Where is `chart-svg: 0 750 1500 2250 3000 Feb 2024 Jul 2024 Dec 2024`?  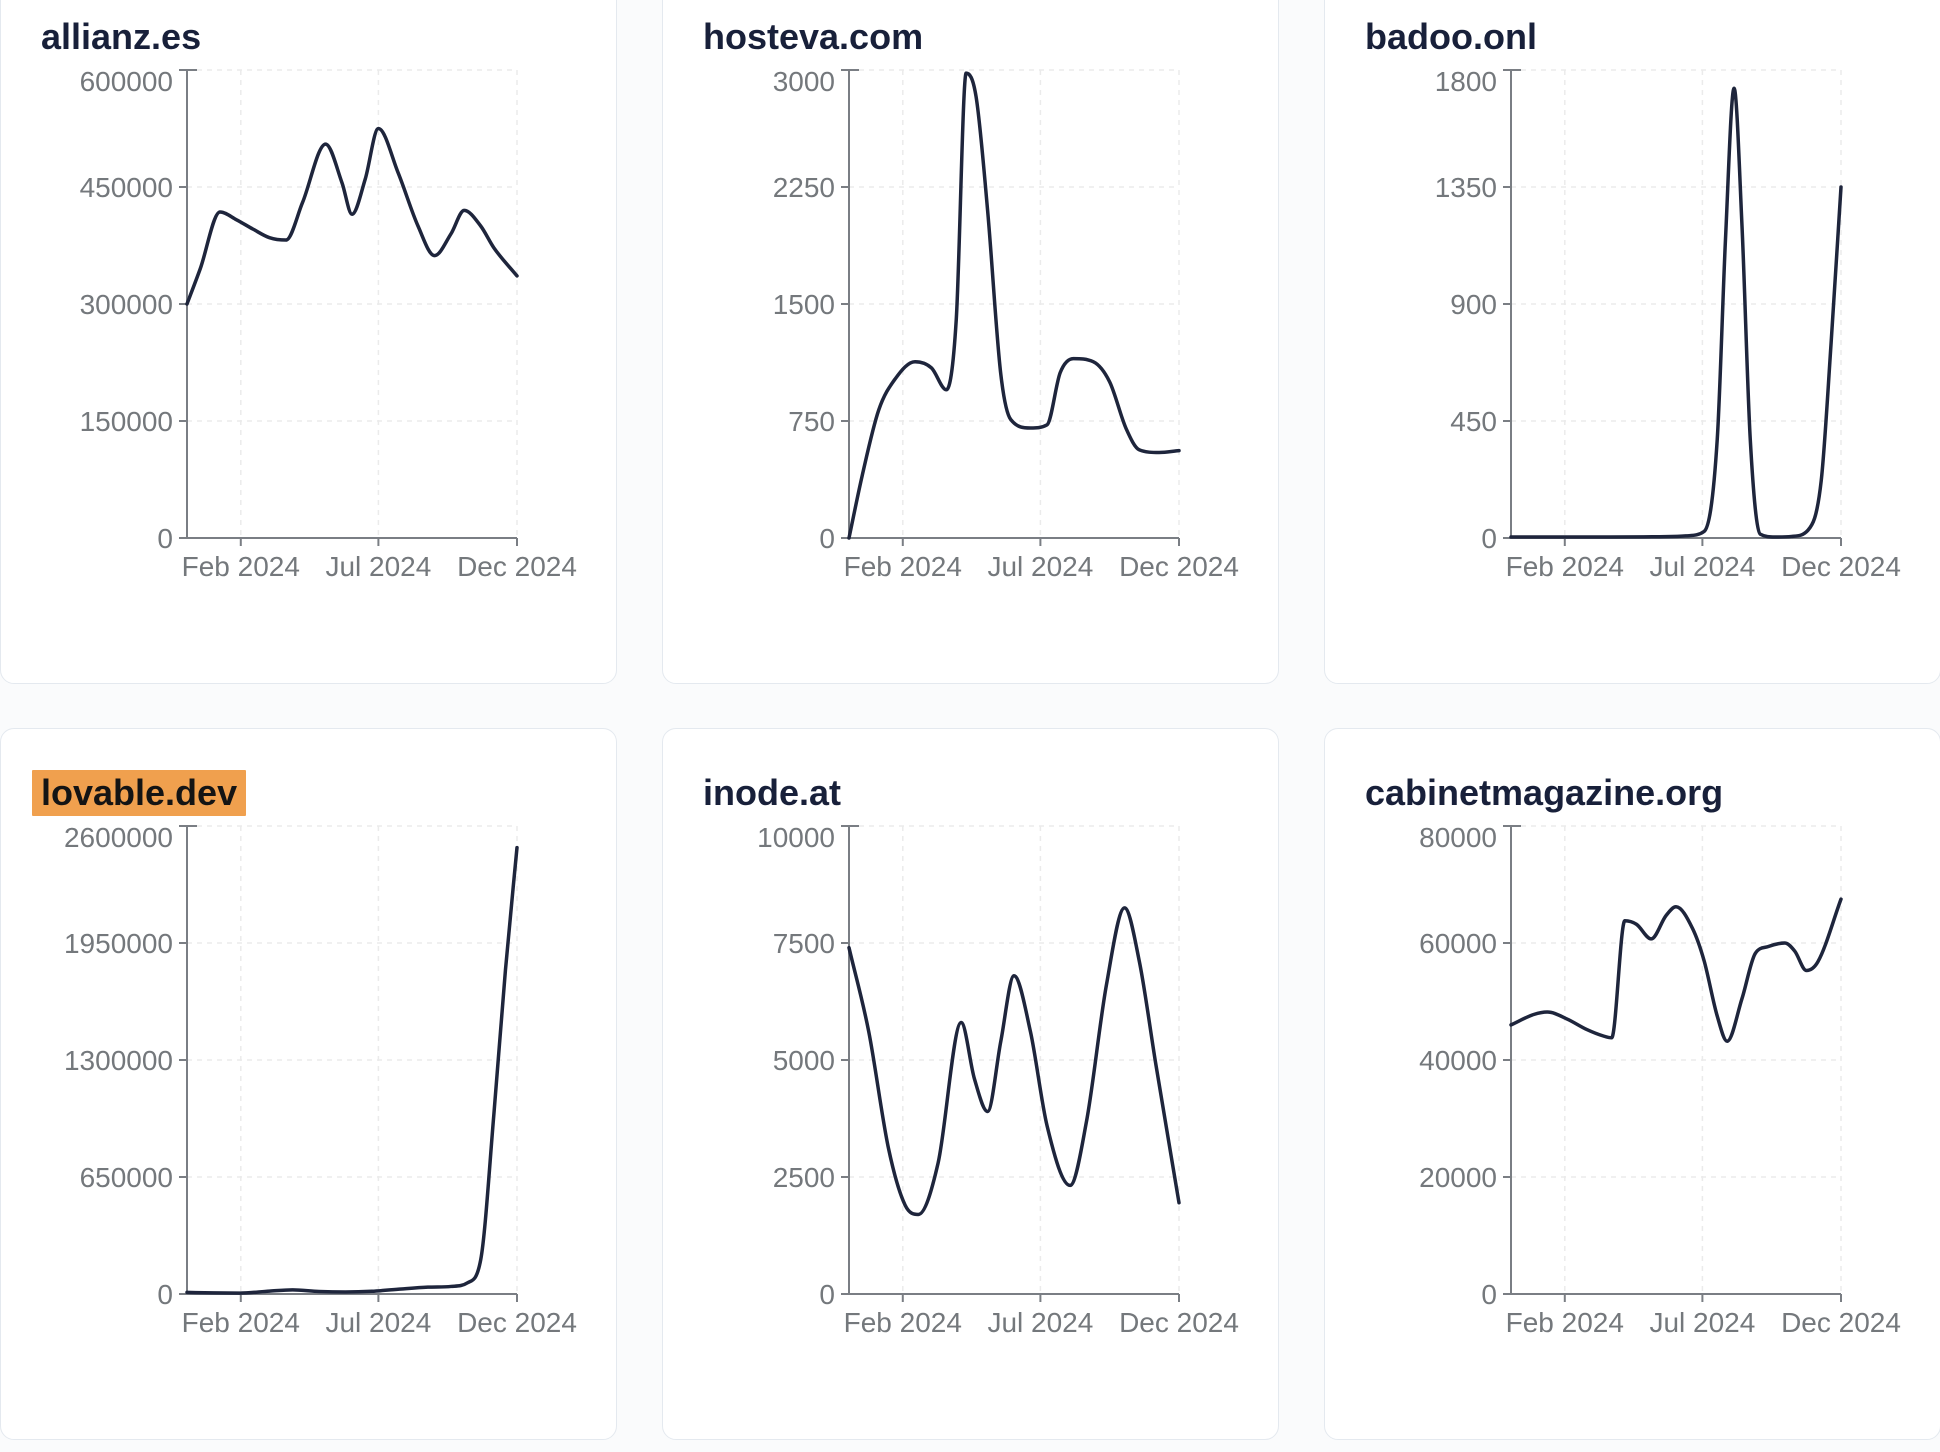
chart-svg: 0 750 1500 2250 3000 Feb 2024 Jul 2024 Dec 2024 is located at coordinates (1006, 324).